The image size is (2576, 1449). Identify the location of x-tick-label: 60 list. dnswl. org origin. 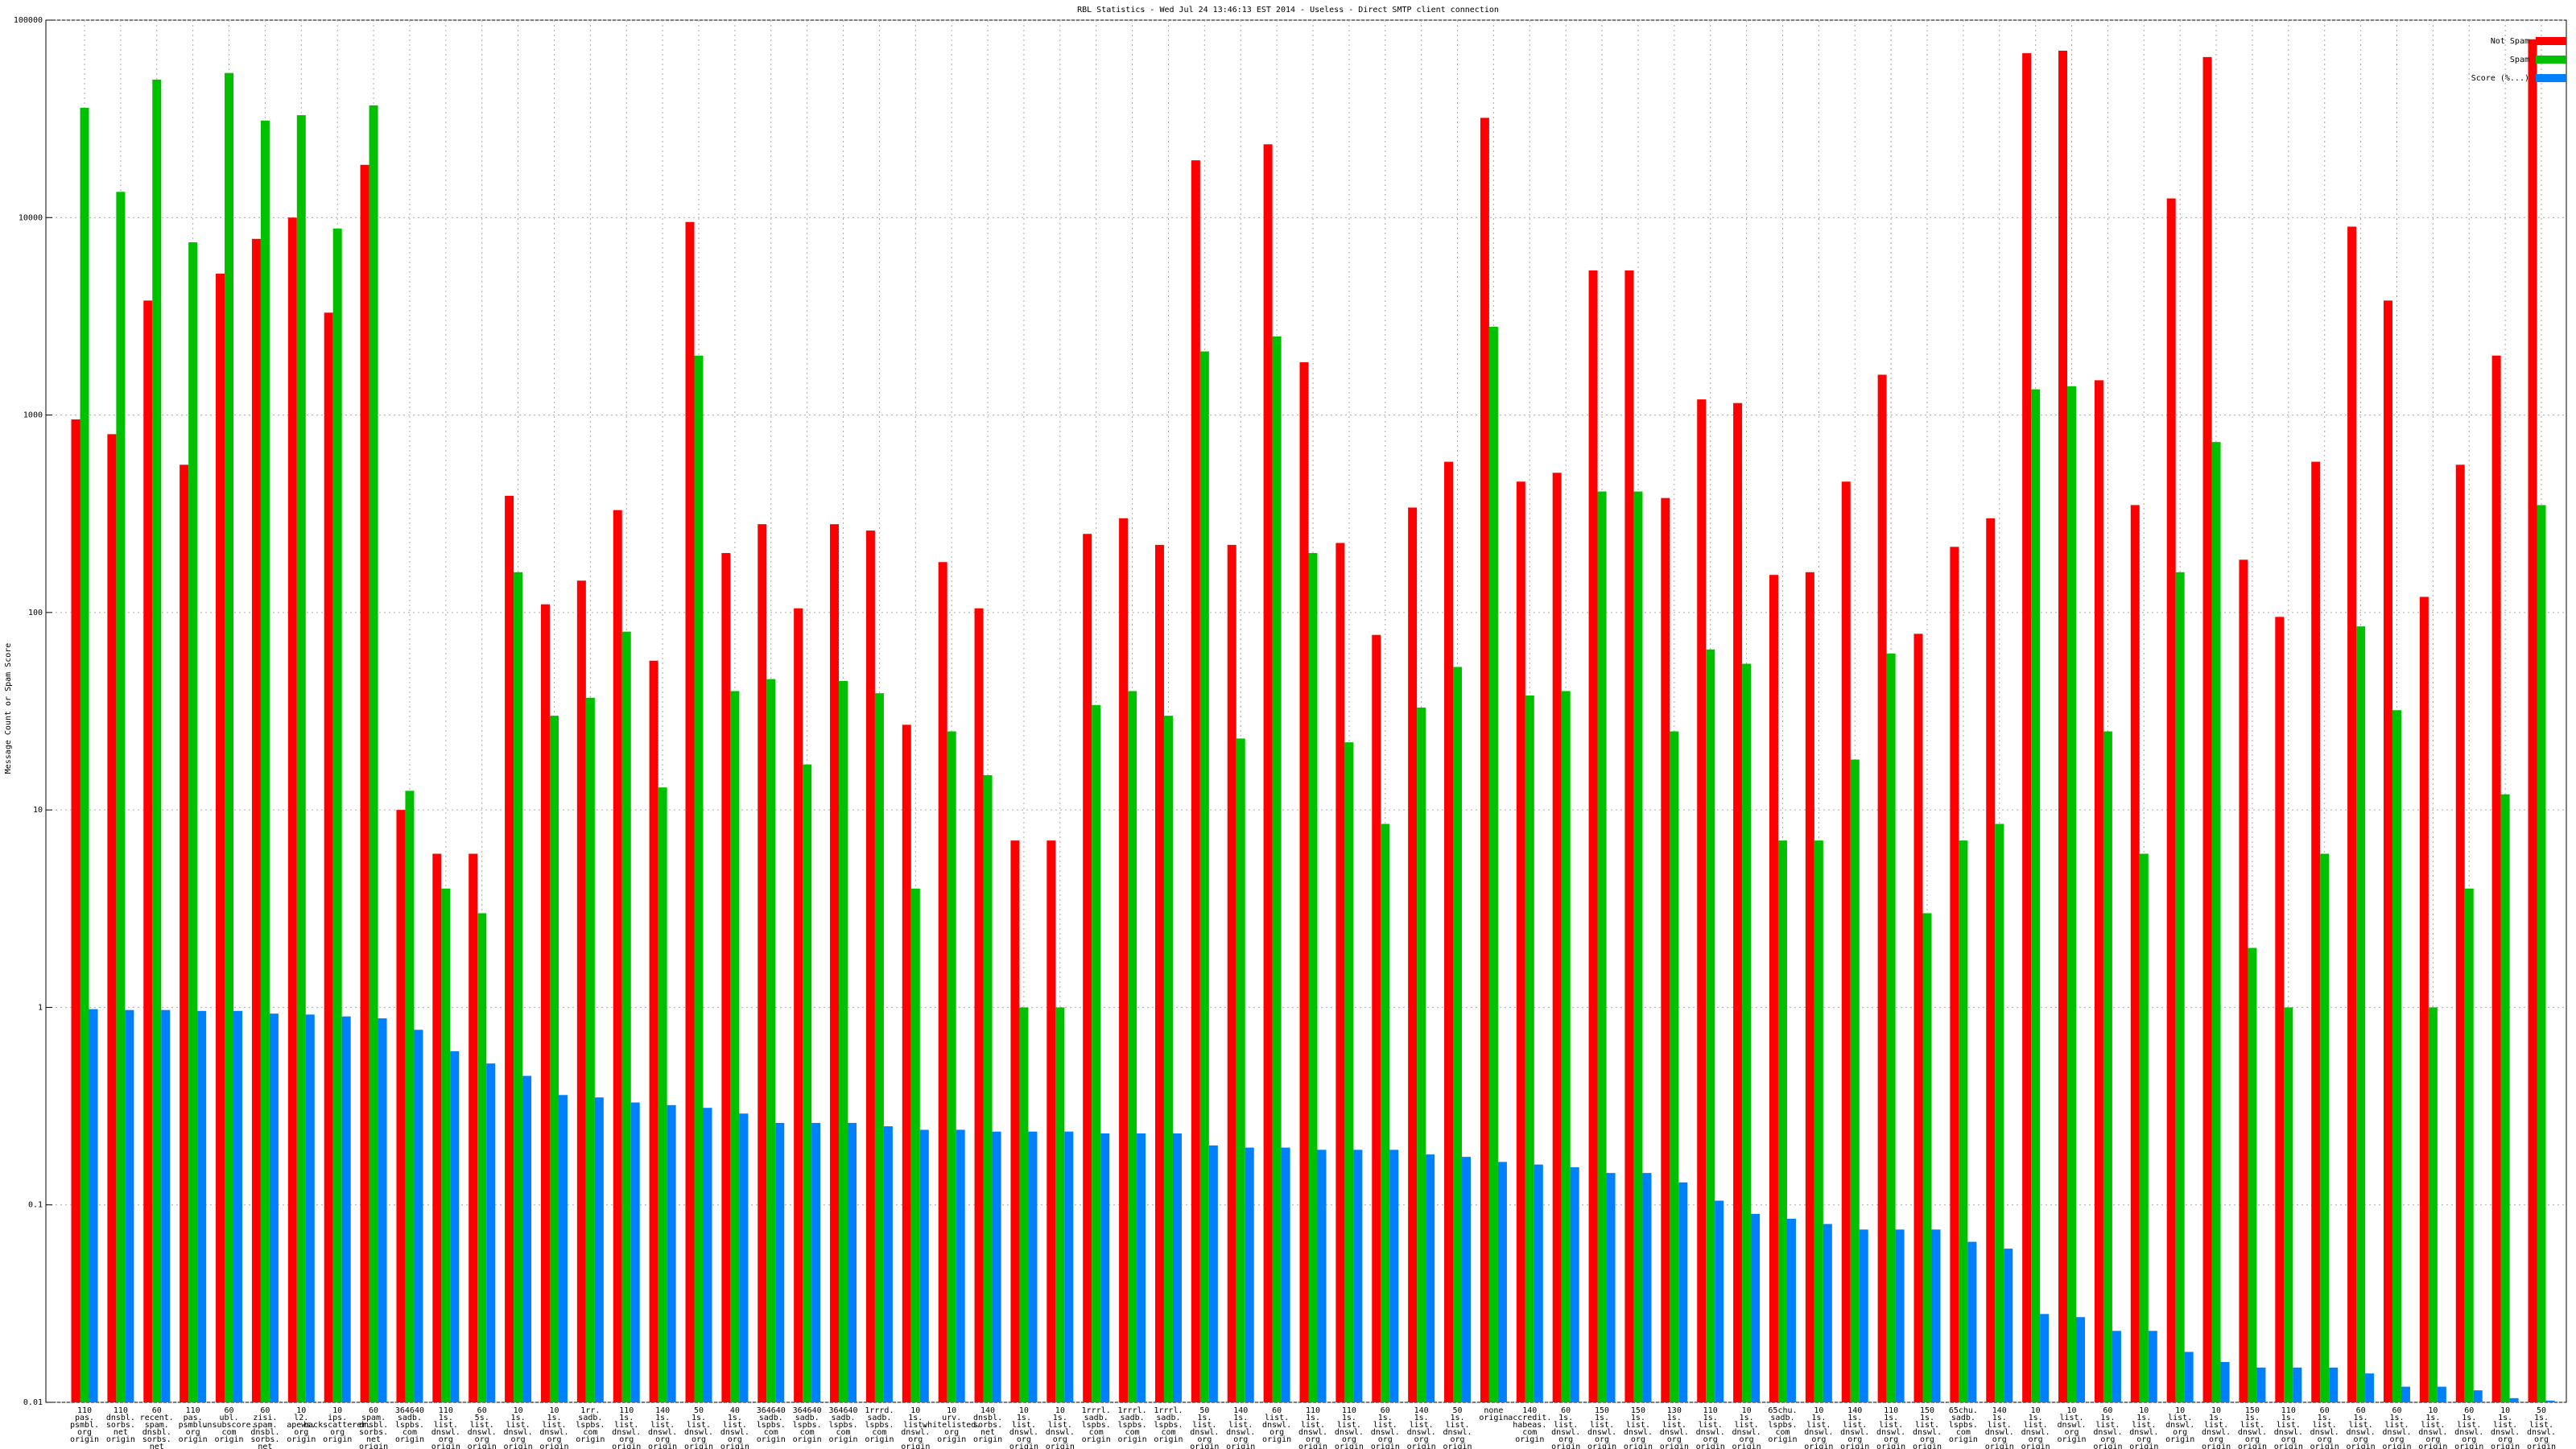
(1276, 1425).